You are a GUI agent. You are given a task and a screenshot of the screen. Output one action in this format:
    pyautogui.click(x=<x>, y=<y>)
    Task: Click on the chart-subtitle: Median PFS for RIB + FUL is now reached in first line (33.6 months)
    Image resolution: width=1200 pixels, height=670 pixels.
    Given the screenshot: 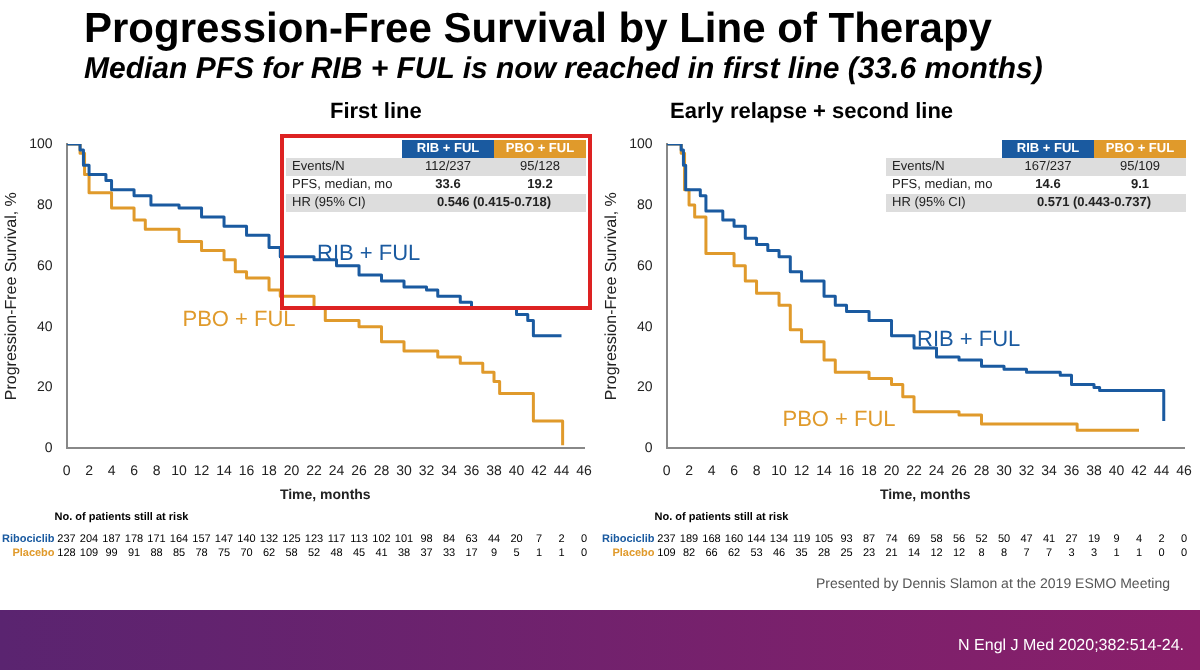 What is the action you would take?
    pyautogui.click(x=564, y=69)
    